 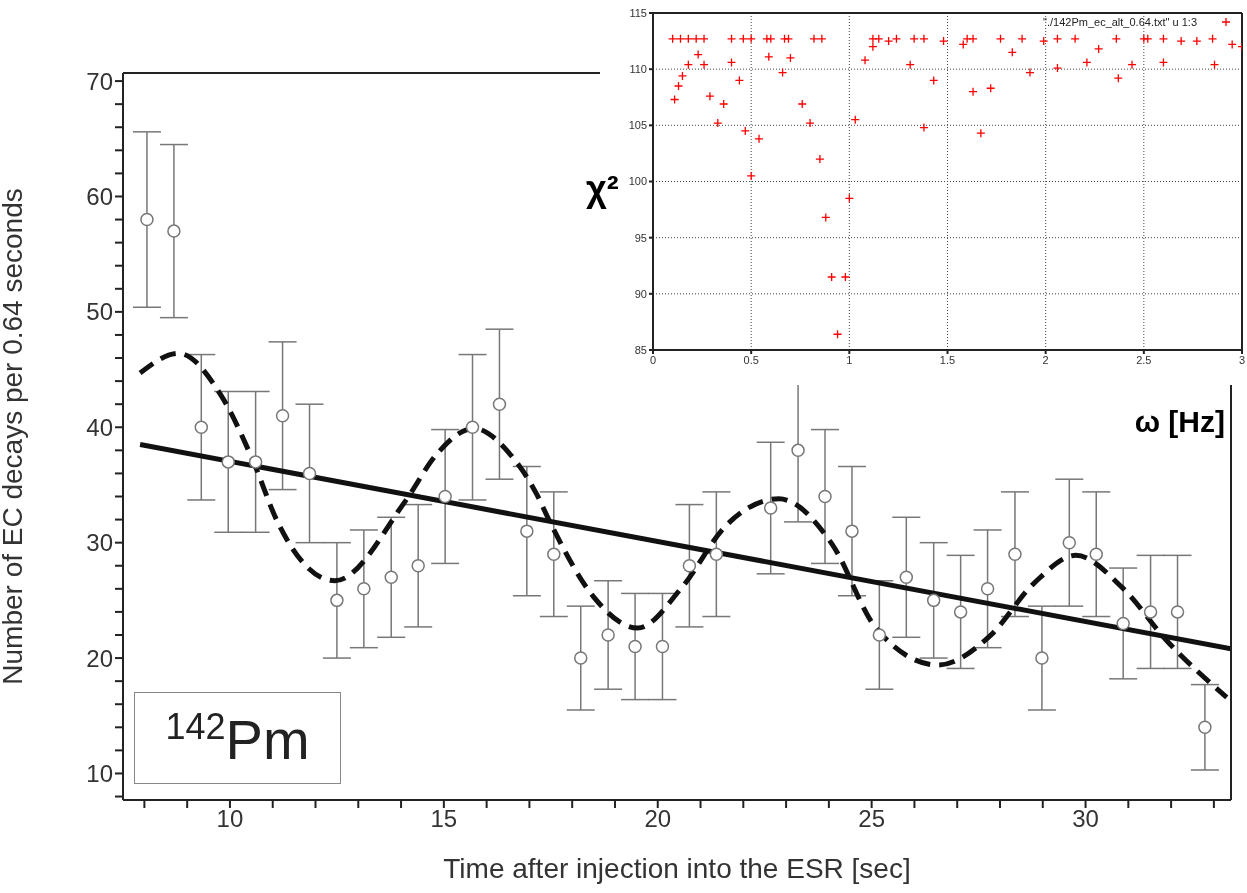 I want to click on x-tick-label: 15, so click(x=444, y=819).